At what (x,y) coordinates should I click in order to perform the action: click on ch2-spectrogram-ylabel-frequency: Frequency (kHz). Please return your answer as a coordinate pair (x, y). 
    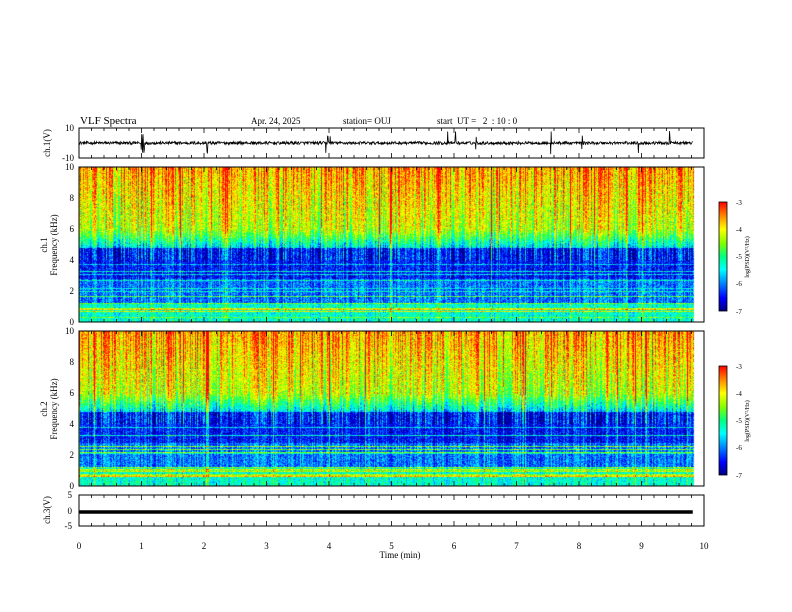
    Looking at the image, I should click on (54, 408).